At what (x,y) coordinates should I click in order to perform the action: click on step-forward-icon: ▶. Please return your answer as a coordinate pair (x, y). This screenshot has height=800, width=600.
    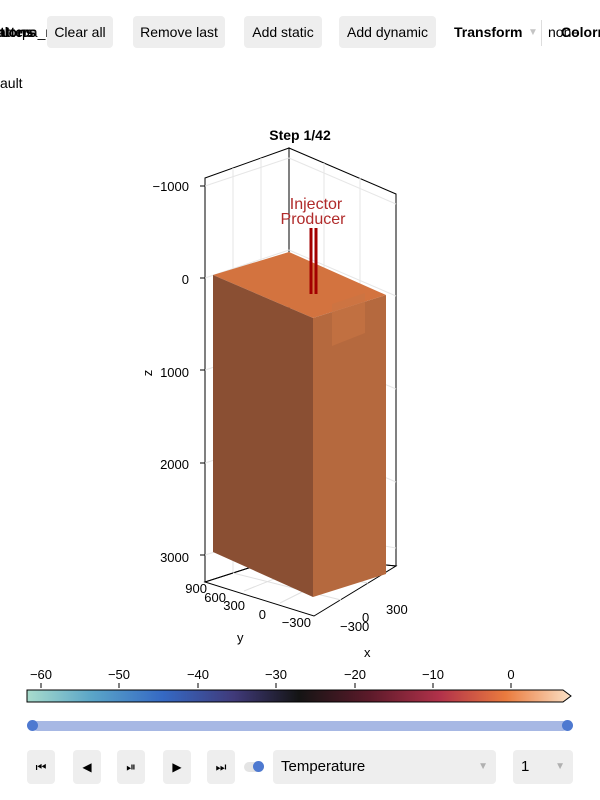
    Looking at the image, I should click on (177, 767).